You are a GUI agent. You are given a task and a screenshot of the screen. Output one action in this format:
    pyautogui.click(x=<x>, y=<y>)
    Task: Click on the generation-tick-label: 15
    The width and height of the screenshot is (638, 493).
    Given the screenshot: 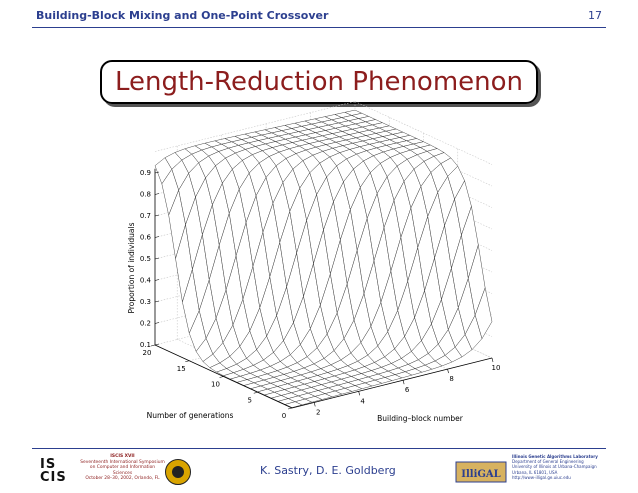 What is the action you would take?
    pyautogui.click(x=181, y=369)
    